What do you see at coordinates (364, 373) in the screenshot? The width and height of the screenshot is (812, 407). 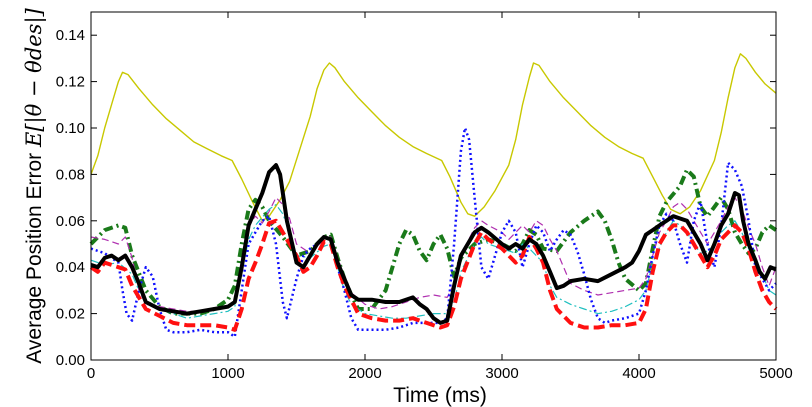 I see `x-tick-label: 2000` at bounding box center [364, 373].